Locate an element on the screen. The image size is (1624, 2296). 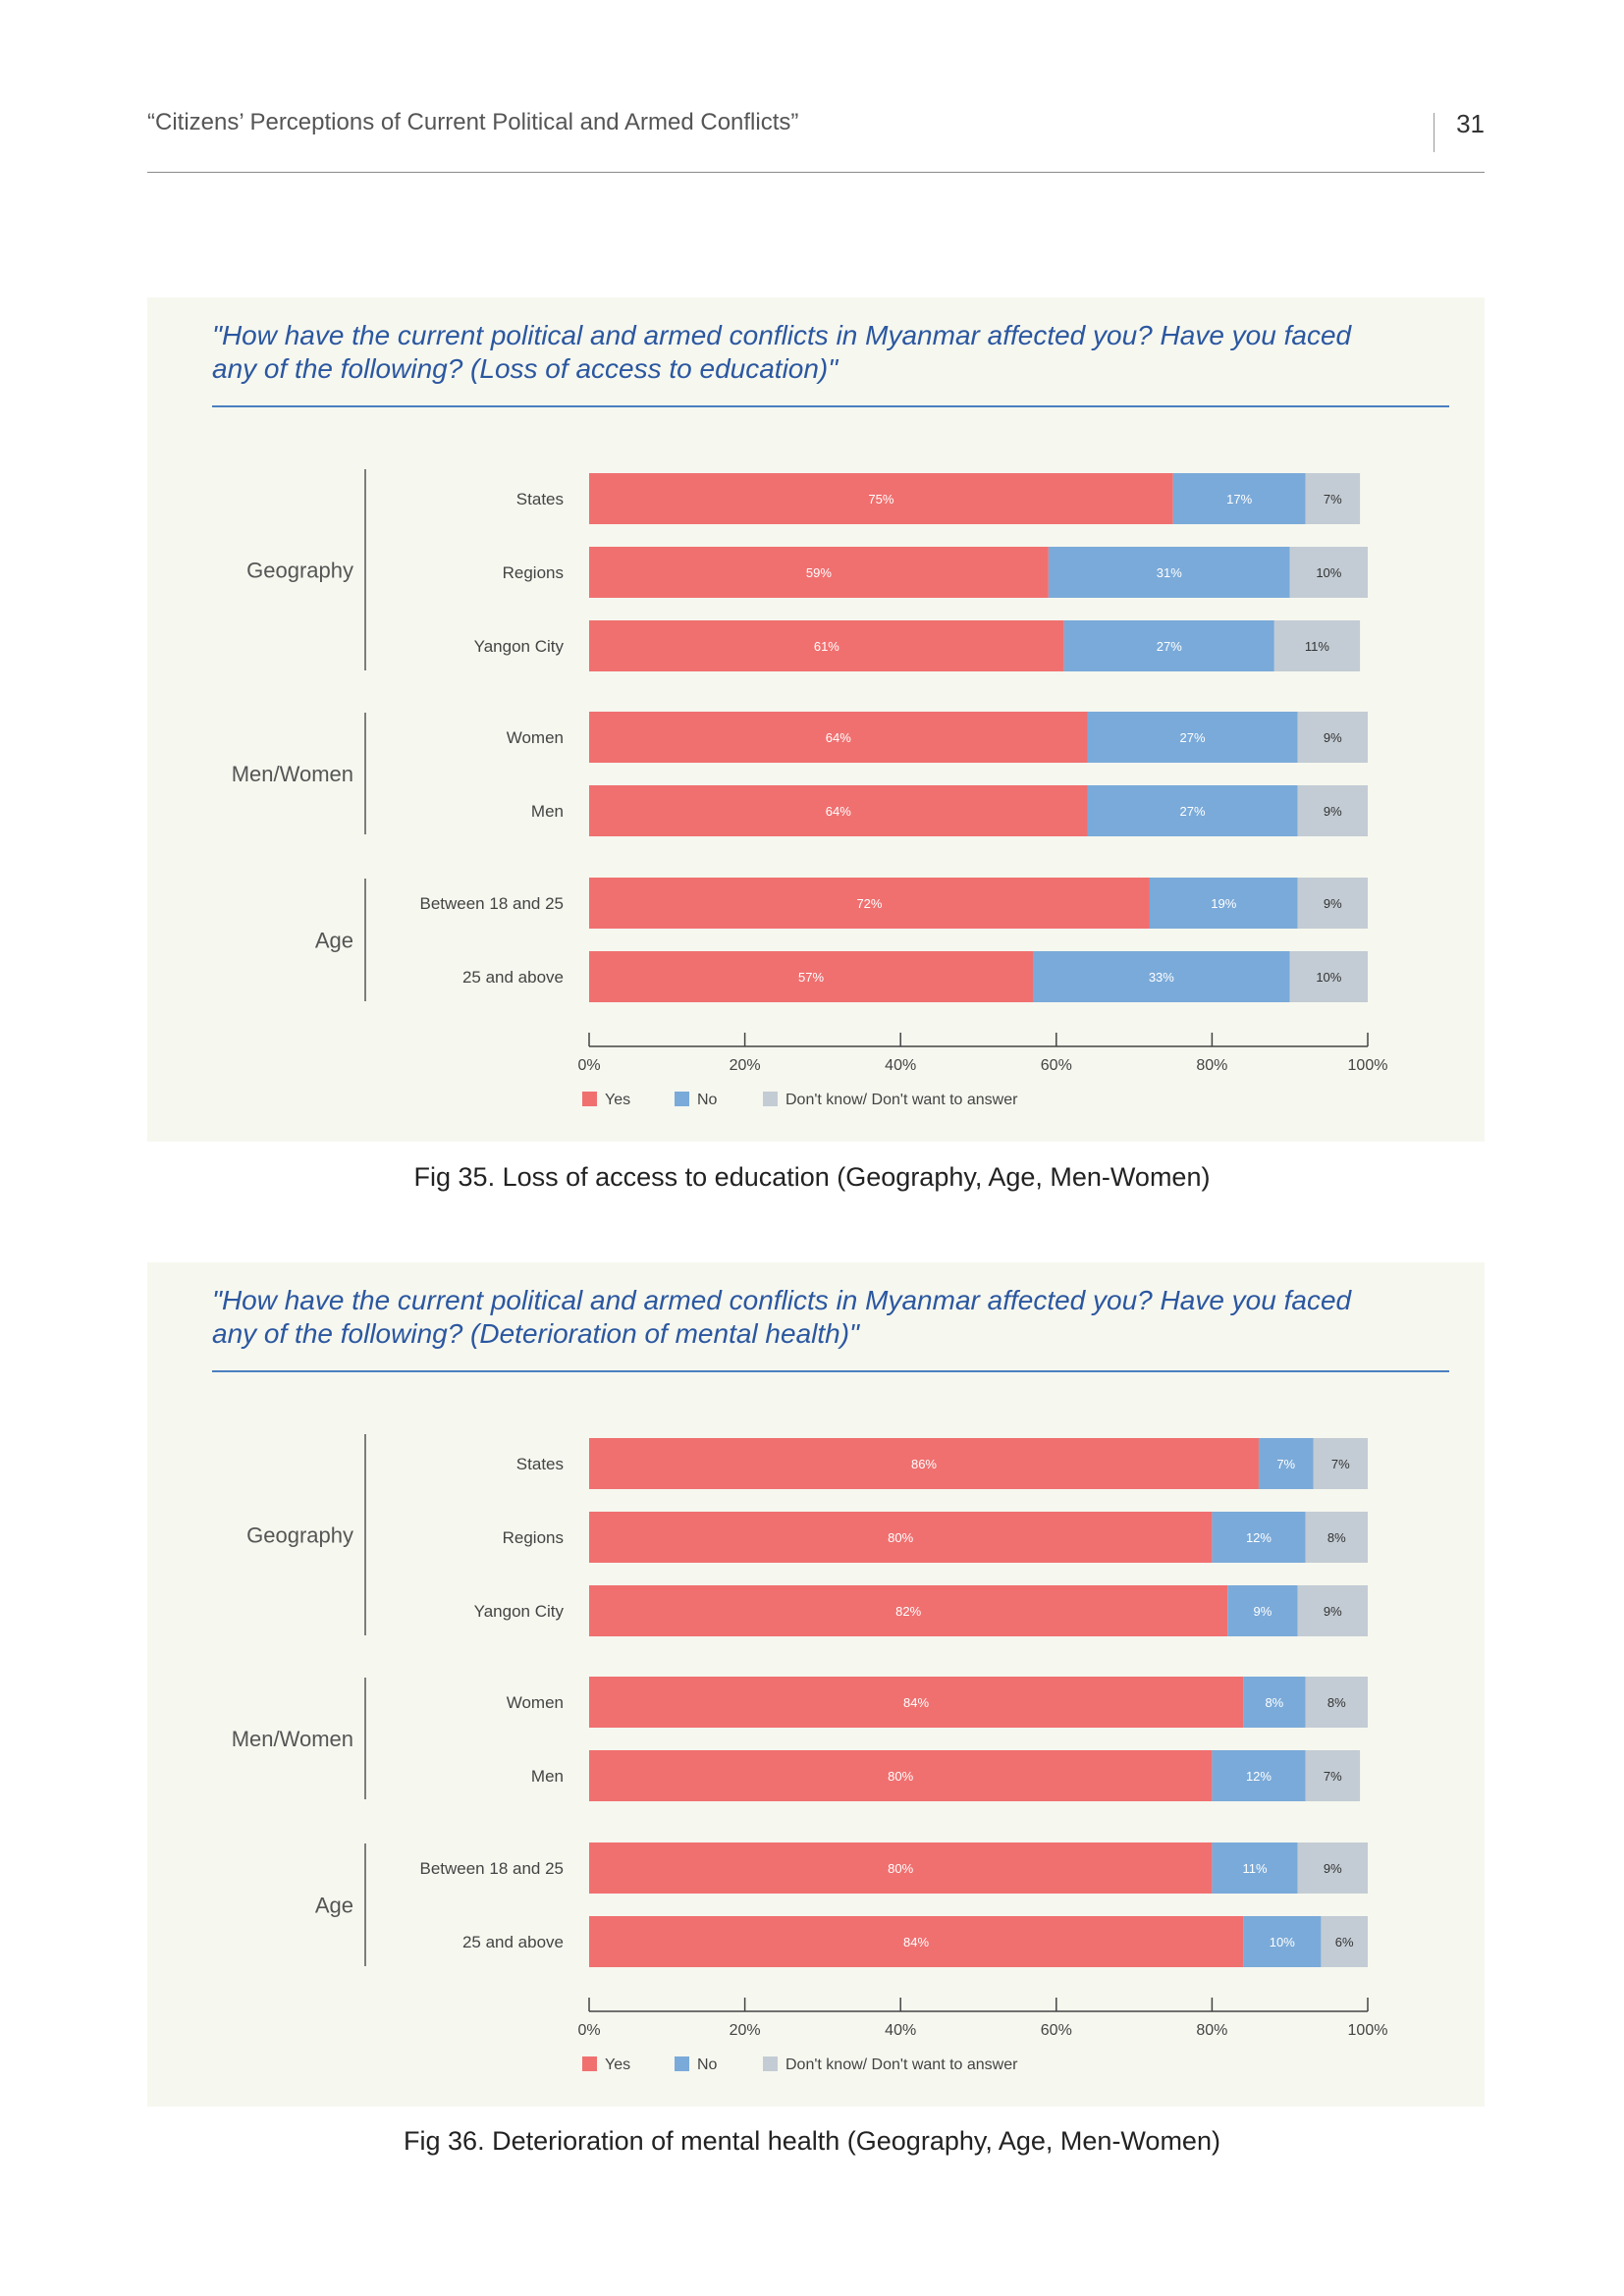
data-label: 86% is located at coordinates (924, 1464).